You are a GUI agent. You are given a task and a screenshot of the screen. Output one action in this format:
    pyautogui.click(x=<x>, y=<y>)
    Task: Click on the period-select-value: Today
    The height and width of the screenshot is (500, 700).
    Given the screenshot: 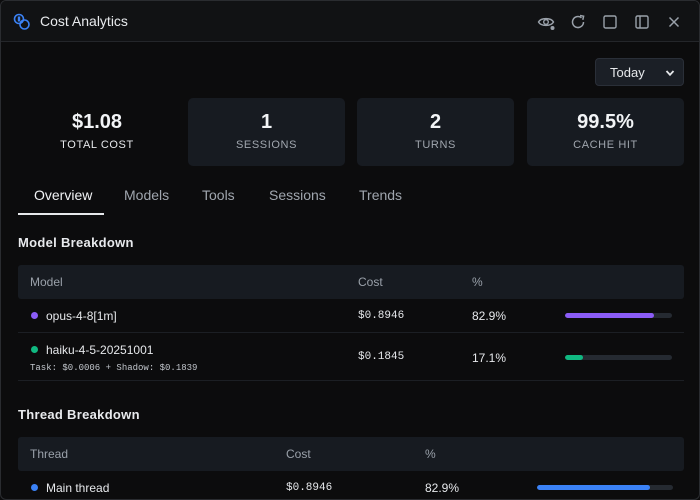 What is the action you would take?
    pyautogui.click(x=627, y=72)
    